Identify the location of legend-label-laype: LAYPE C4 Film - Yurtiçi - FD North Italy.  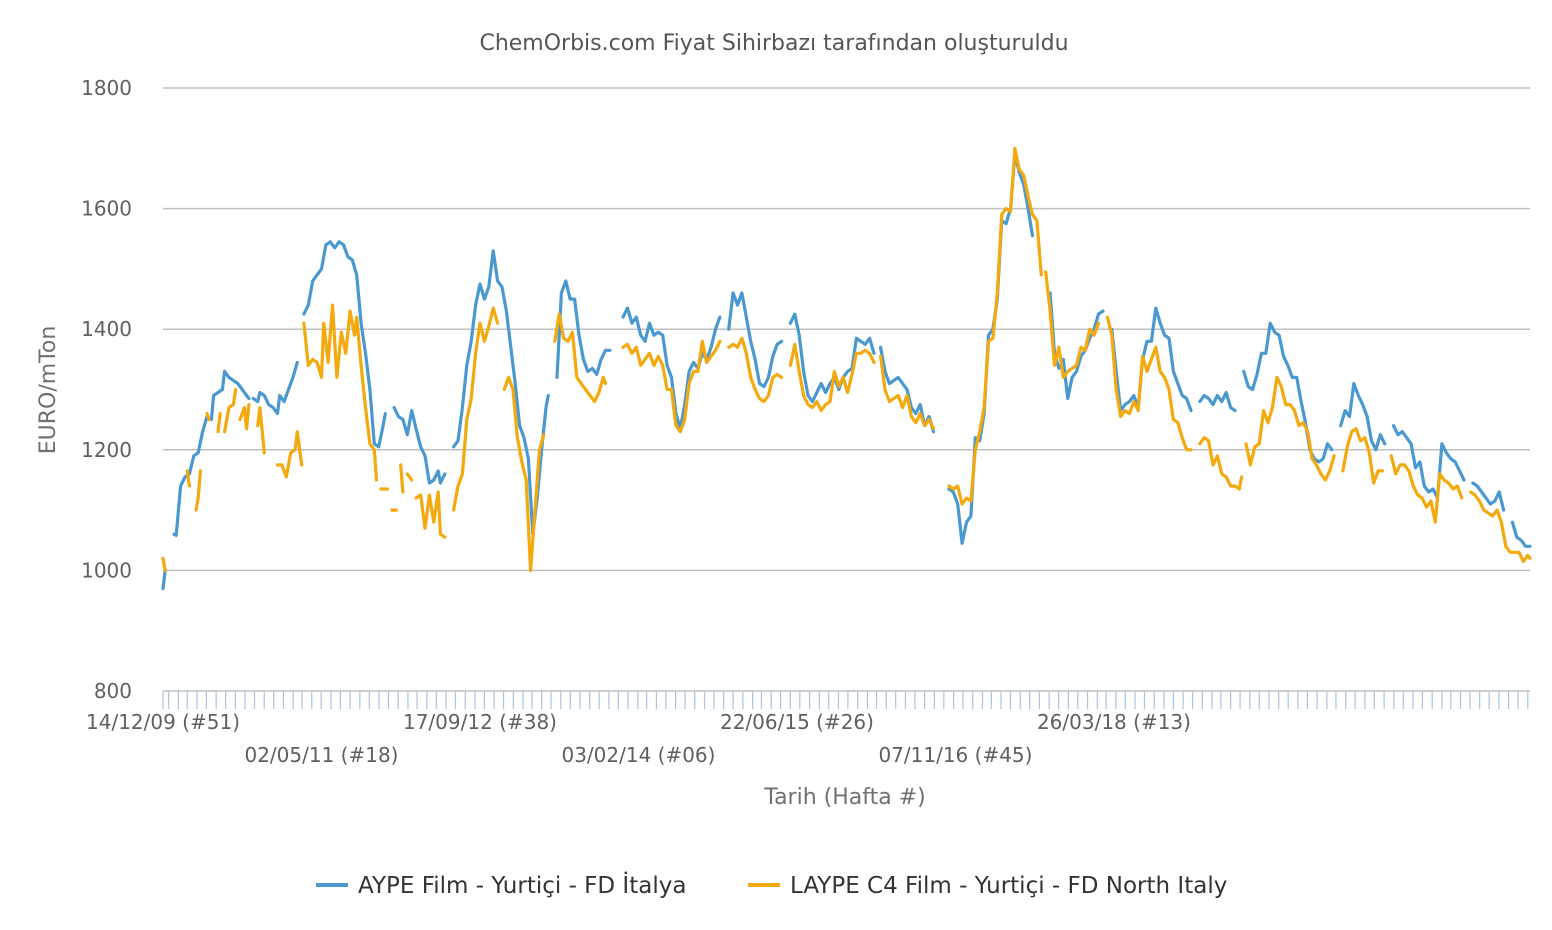
(1008, 886).